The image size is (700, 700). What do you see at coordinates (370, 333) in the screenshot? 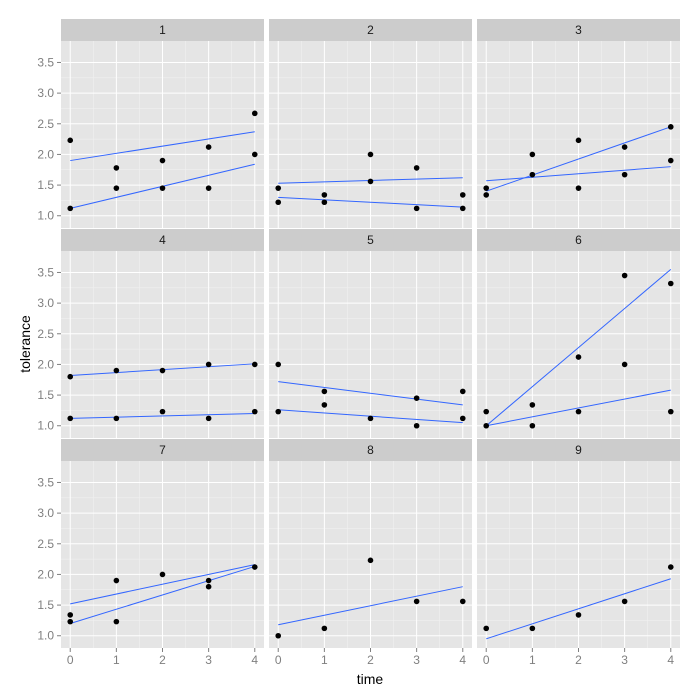
I see `facet-panel-5: 5` at bounding box center [370, 333].